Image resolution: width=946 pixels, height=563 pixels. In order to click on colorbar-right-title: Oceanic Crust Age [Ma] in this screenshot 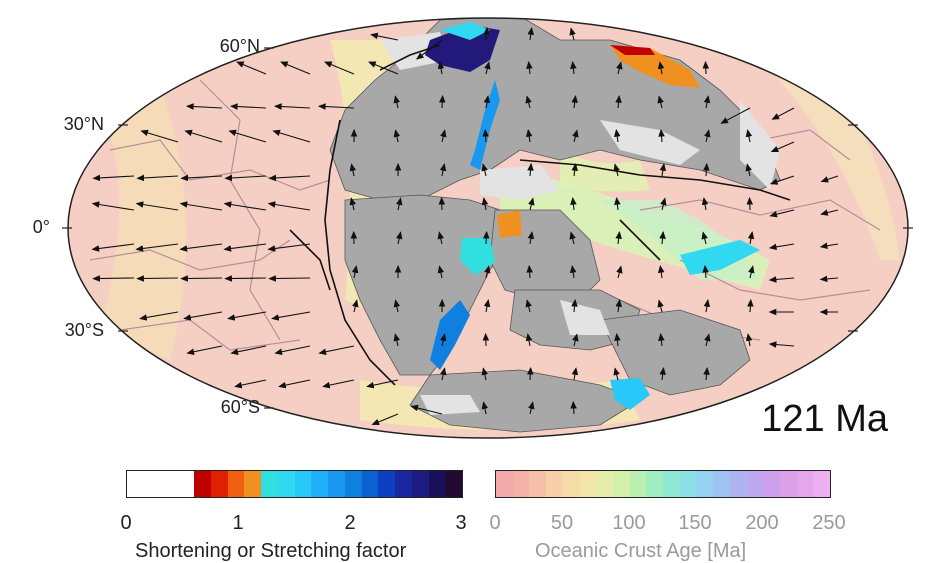, I will do `click(640, 551)`.